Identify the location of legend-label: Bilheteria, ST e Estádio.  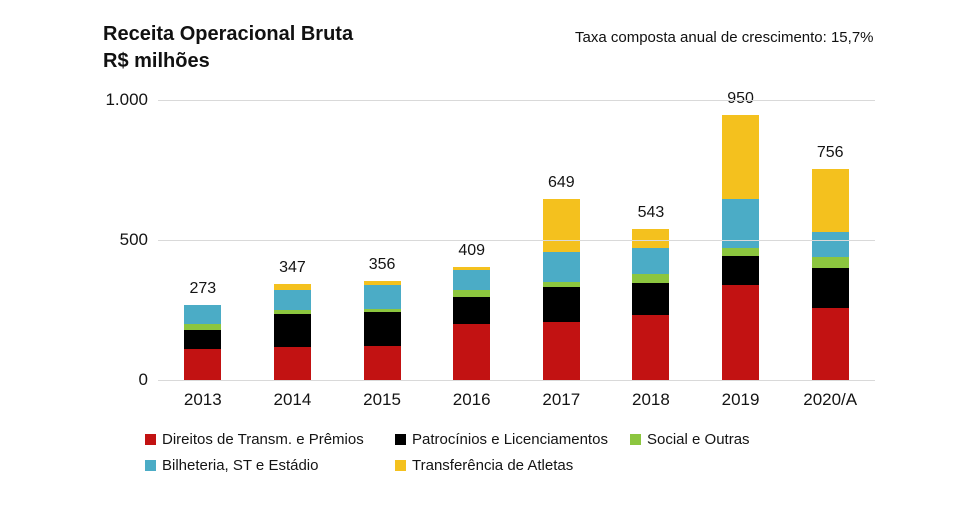
(240, 465).